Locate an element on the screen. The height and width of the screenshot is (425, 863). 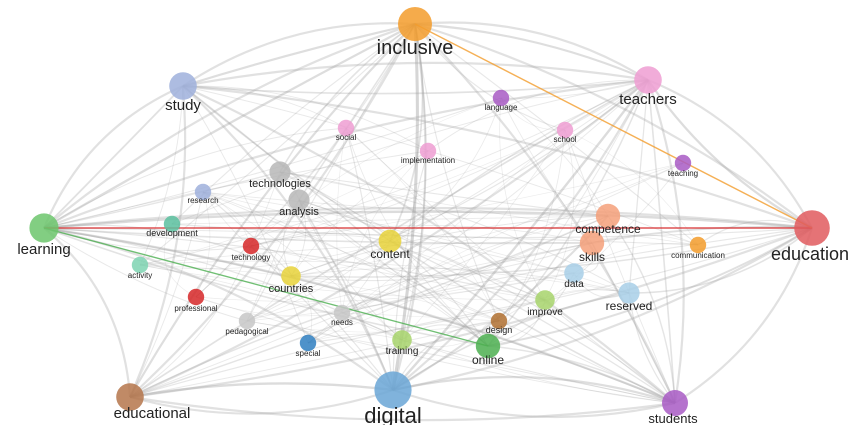
node-students is located at coordinates (675, 403).